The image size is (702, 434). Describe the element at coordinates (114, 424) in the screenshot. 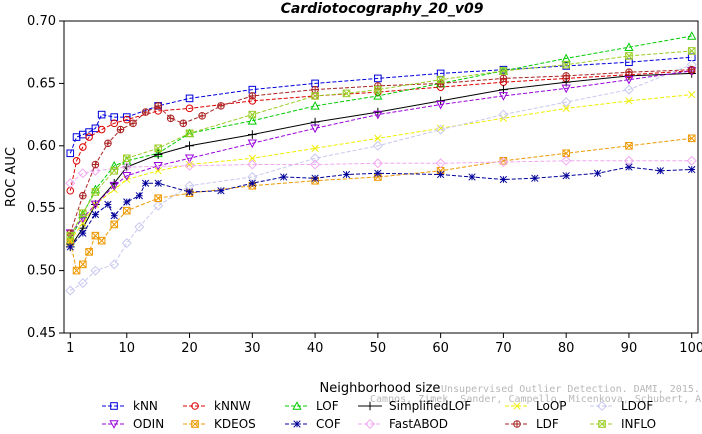

I see `legend-marker-odin` at that location.